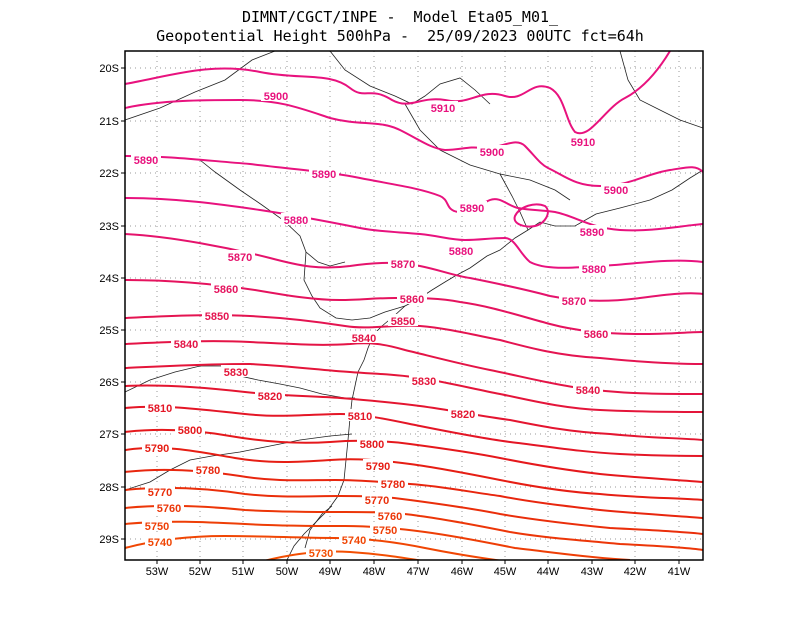 The height and width of the screenshot is (618, 800). I want to click on x-tick-label: 47W, so click(418, 572).